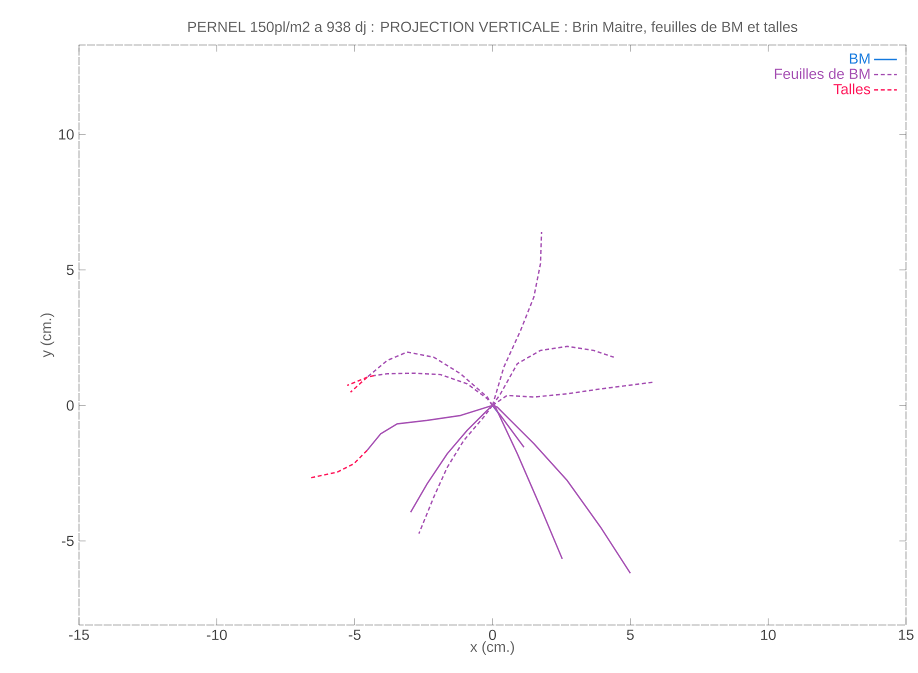 The height and width of the screenshot is (673, 918). What do you see at coordinates (860, 59) in the screenshot?
I see `legend-label: BM` at bounding box center [860, 59].